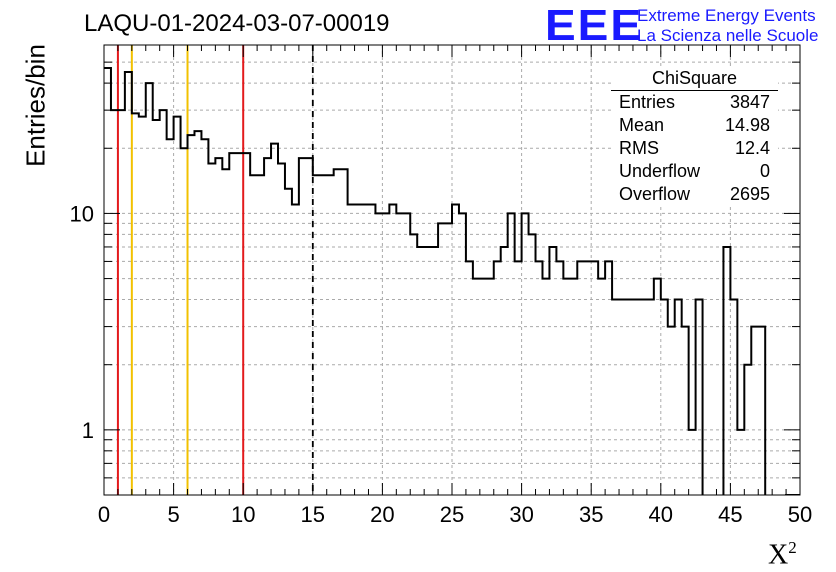 Image resolution: width=836 pixels, height=572 pixels. I want to click on x-axis-label: X2, so click(782, 554).